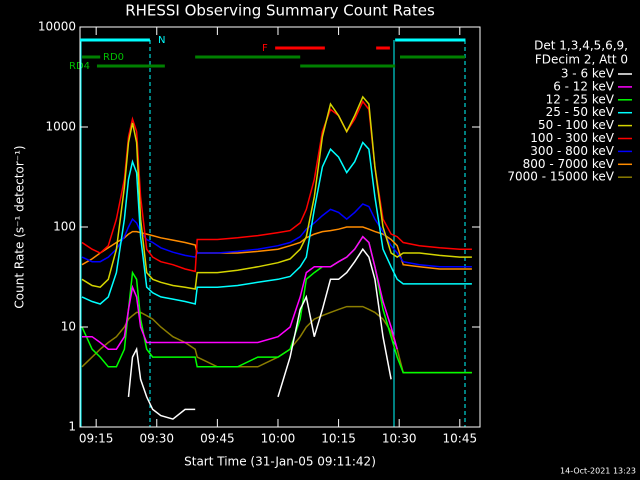 This screenshot has width=640, height=480. What do you see at coordinates (57, 27) in the screenshot?
I see `y-tick-label: 10000` at bounding box center [57, 27].